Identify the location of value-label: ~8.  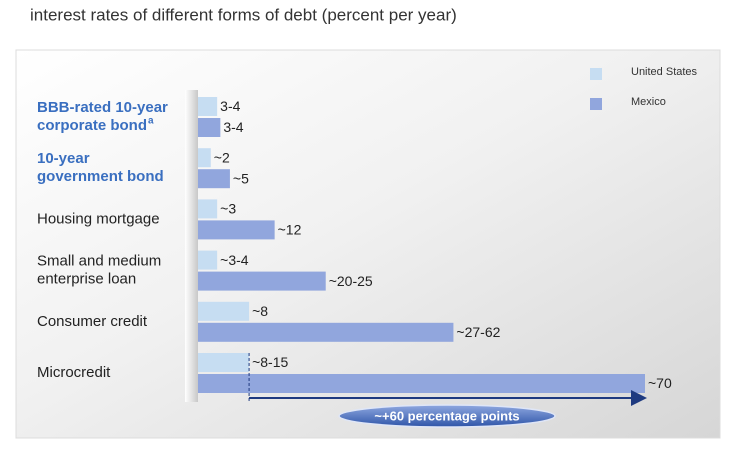
(260, 311).